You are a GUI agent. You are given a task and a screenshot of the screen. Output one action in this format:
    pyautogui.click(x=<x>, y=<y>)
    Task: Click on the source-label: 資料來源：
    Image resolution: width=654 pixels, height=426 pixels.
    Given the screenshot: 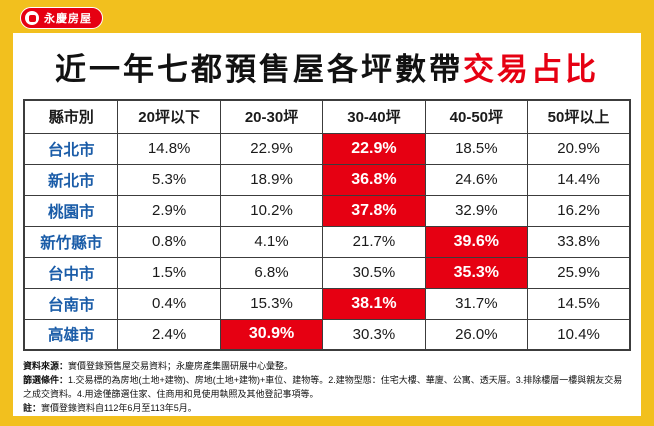 What is the action you would take?
    pyautogui.click(x=46, y=366)
    